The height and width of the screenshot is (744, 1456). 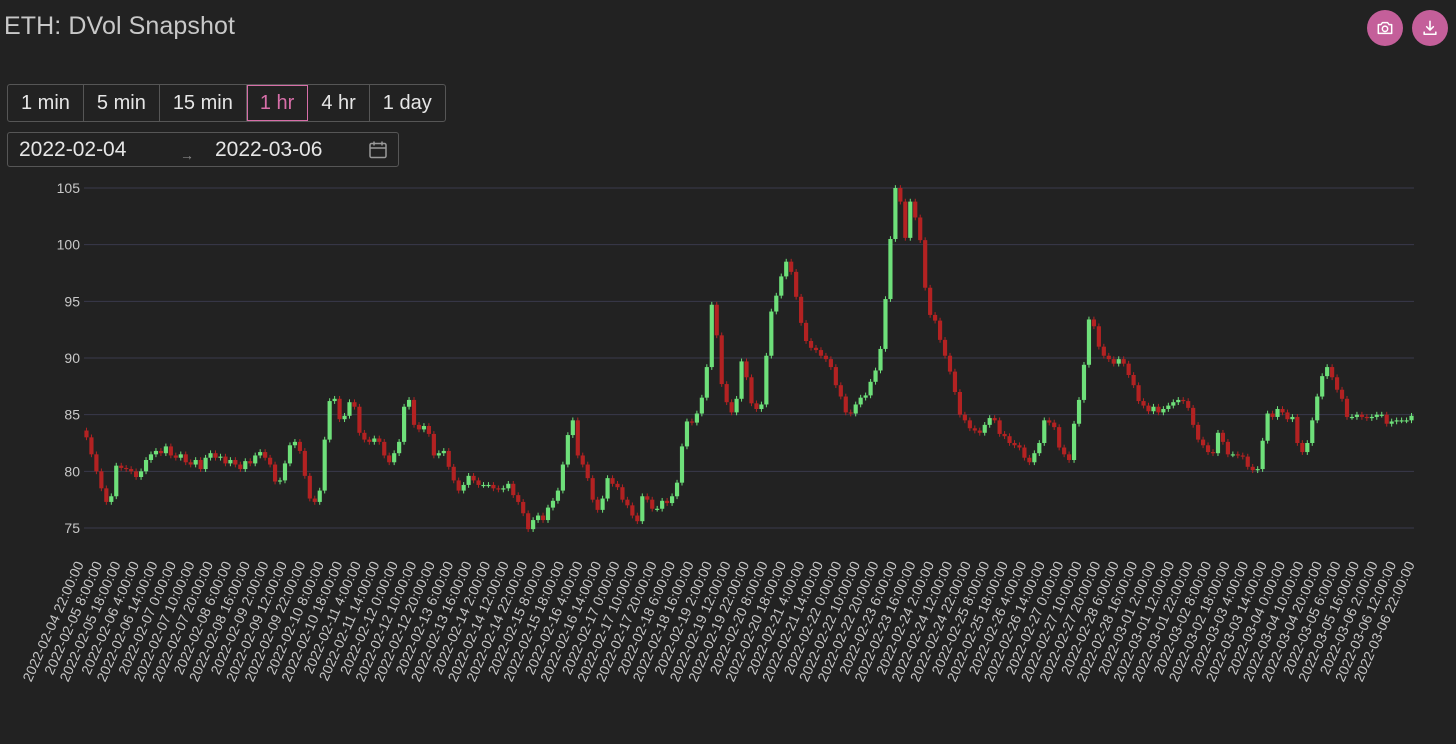 I want to click on screenshot-button, so click(x=1385, y=28).